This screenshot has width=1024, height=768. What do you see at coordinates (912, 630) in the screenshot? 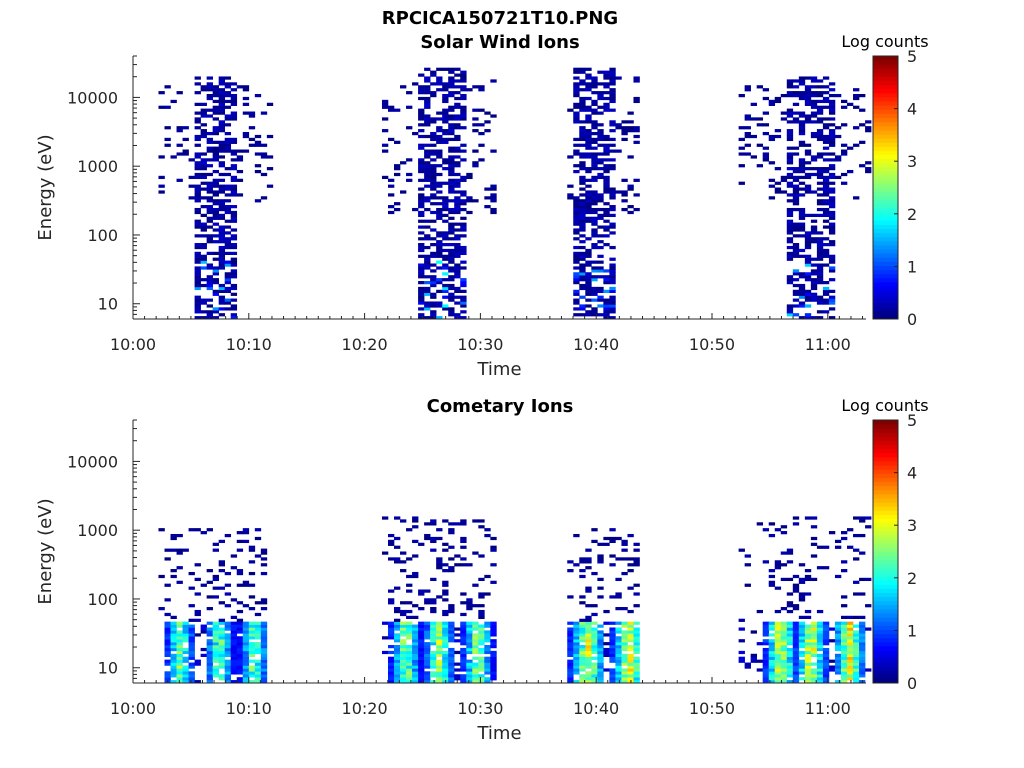
I see `colorbar-tick-label: 1` at bounding box center [912, 630].